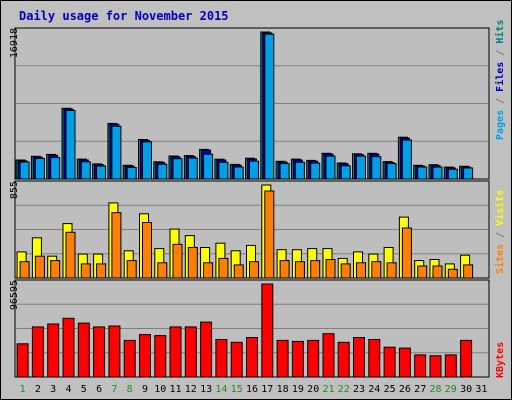  Describe the element at coordinates (237, 389) in the screenshot. I see `x-tick-label-15: 15` at that location.